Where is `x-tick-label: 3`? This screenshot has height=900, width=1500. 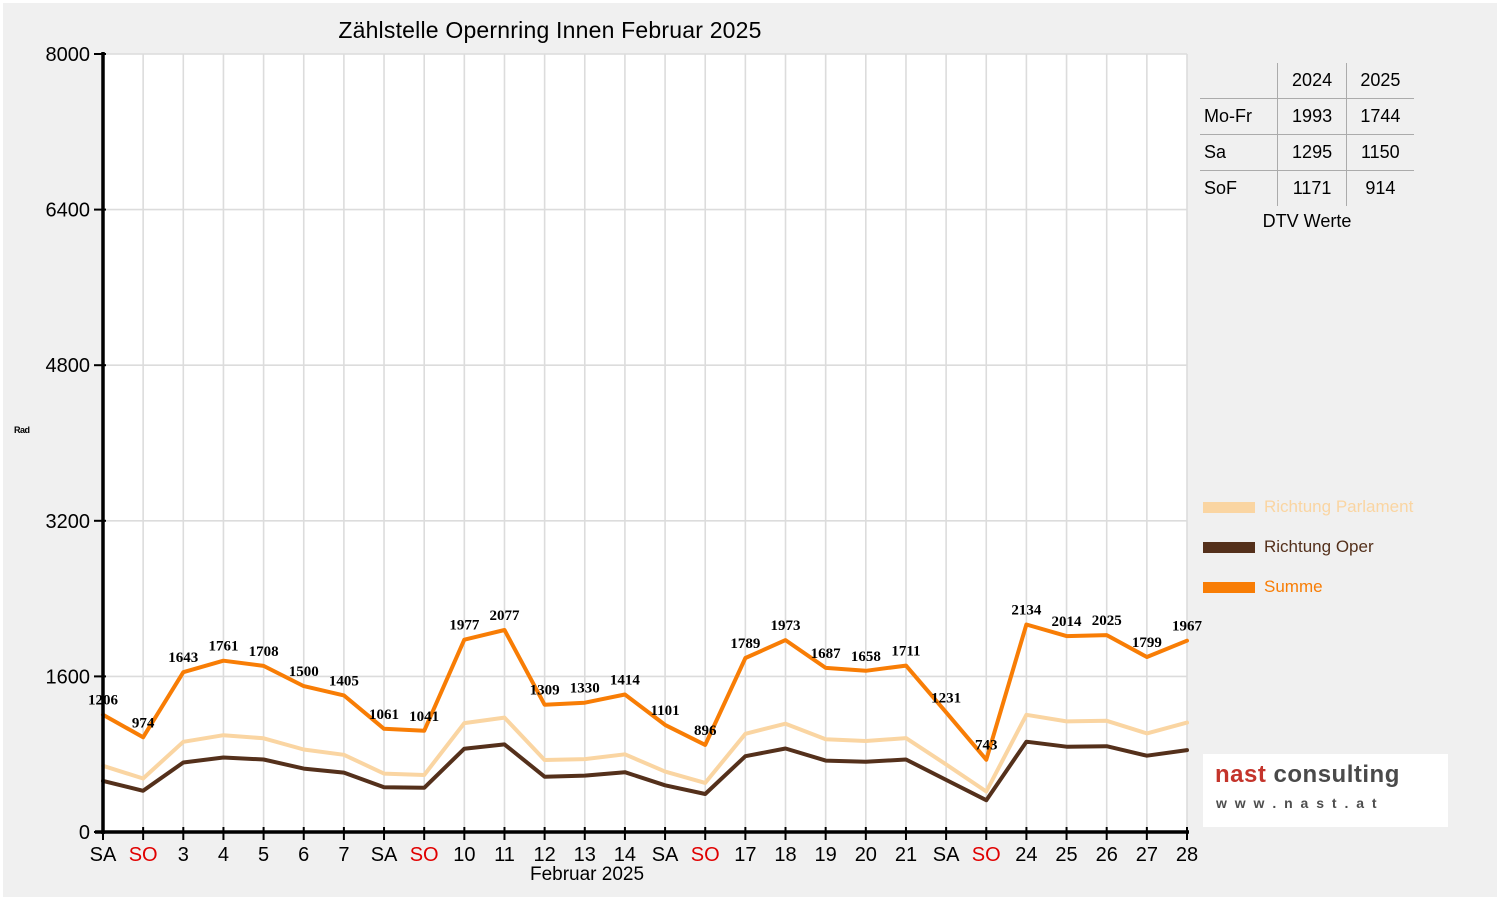 x-tick-label: 3 is located at coordinates (183, 855).